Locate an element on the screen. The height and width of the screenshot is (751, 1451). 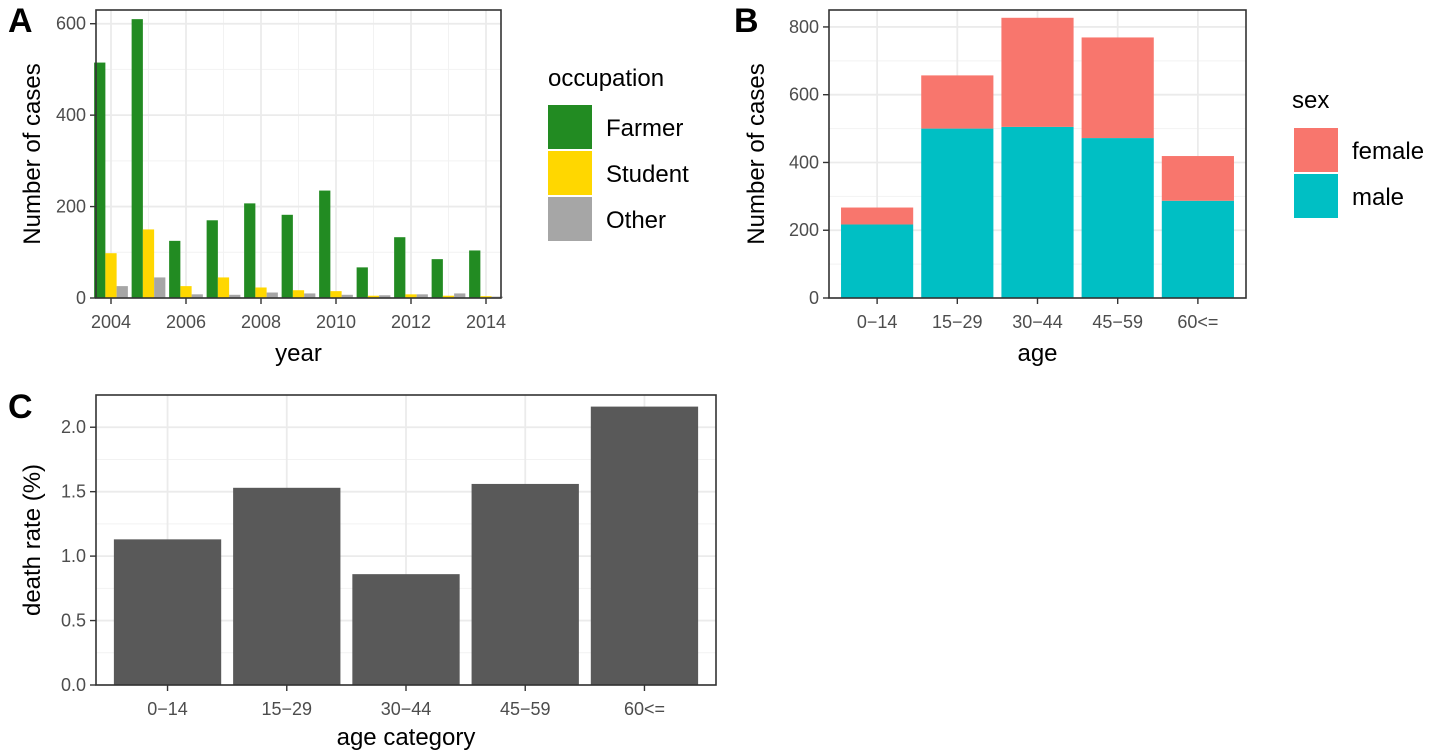
bar-farmer-2004 is located at coordinates (100, 180).